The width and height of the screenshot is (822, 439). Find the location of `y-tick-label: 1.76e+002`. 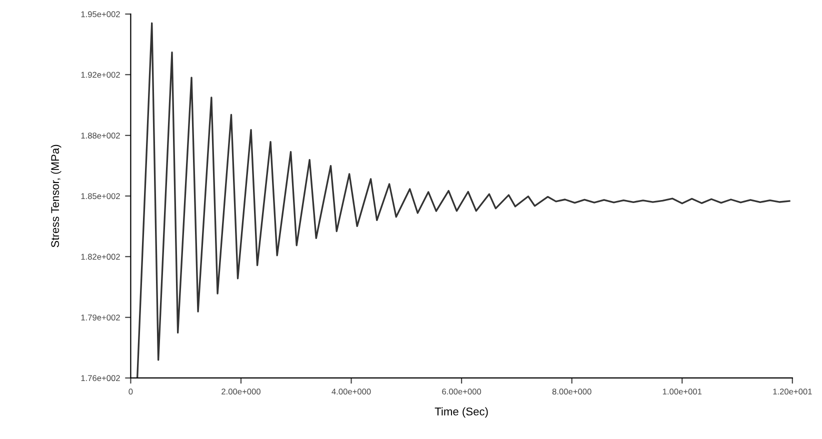

y-tick-label: 1.76e+002 is located at coordinates (100, 378).